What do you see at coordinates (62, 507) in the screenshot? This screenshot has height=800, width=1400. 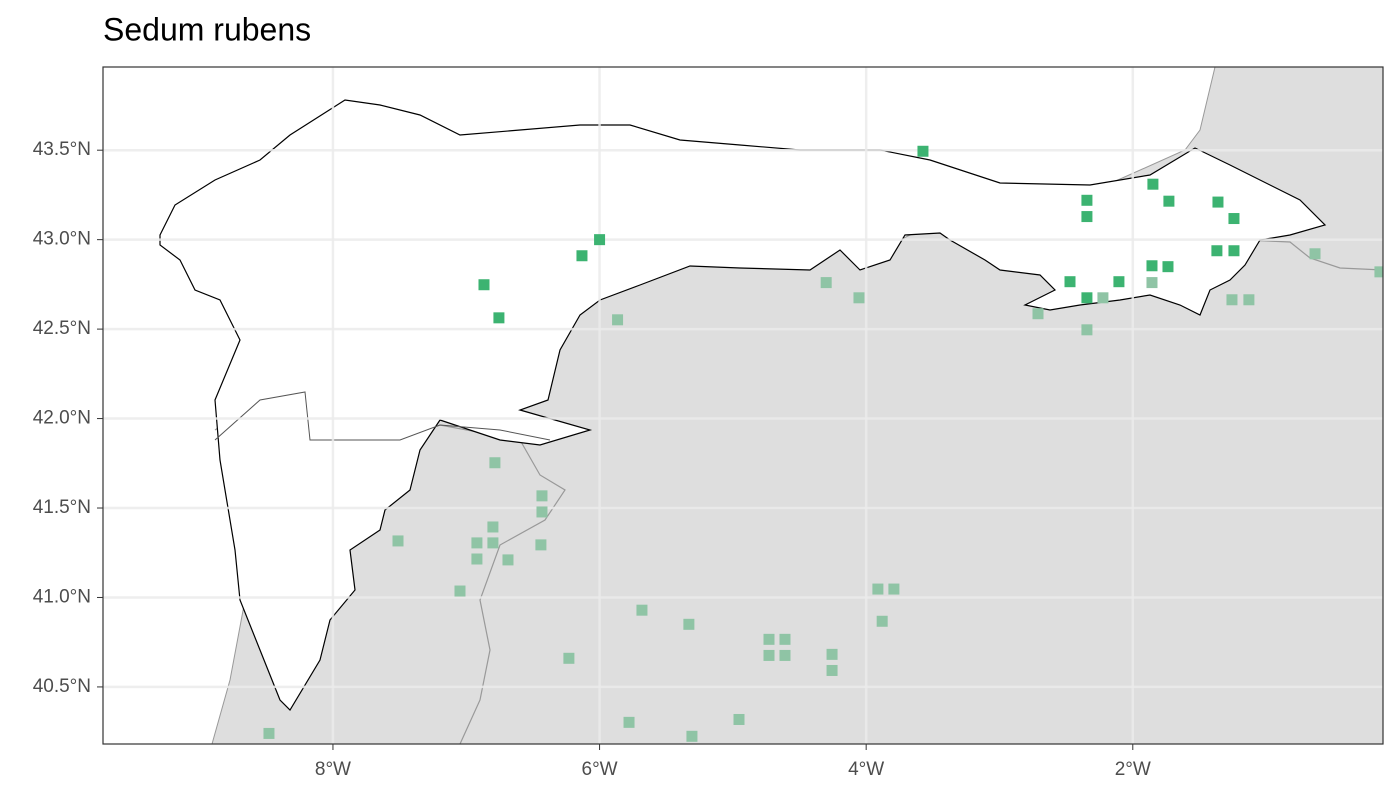 I see `y-tick-label: 41.5°N` at bounding box center [62, 507].